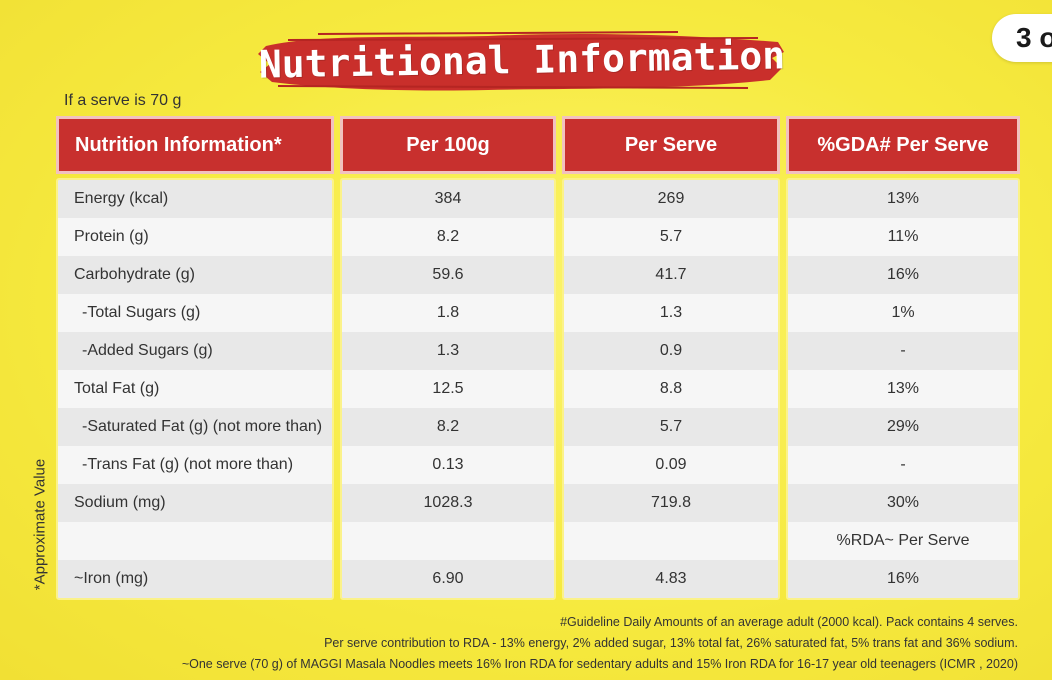 This screenshot has width=1052, height=680. Describe the element at coordinates (195, 427) in the screenshot. I see `nutrient-label: -Saturated Fat (g) (not more than)` at that location.